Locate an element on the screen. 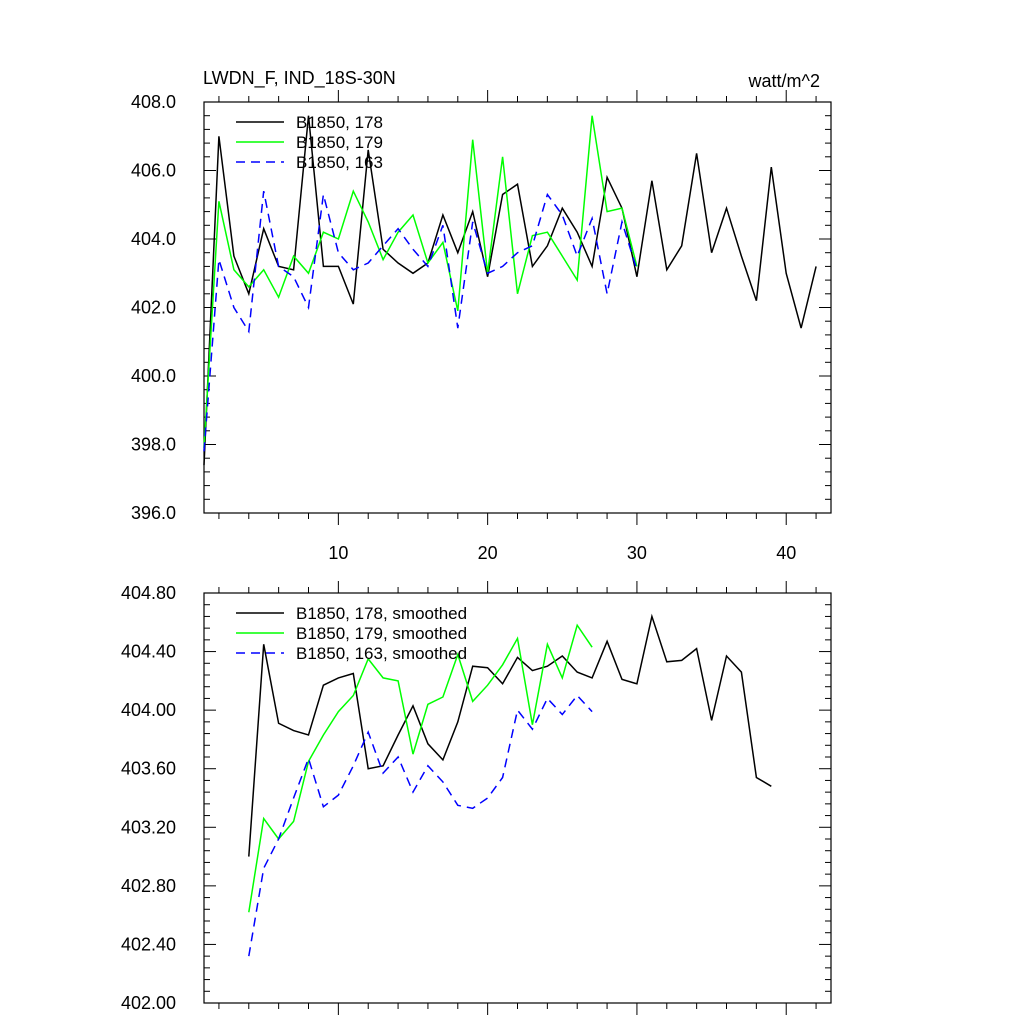  y-tick-label: 403.20 is located at coordinates (148, 827).